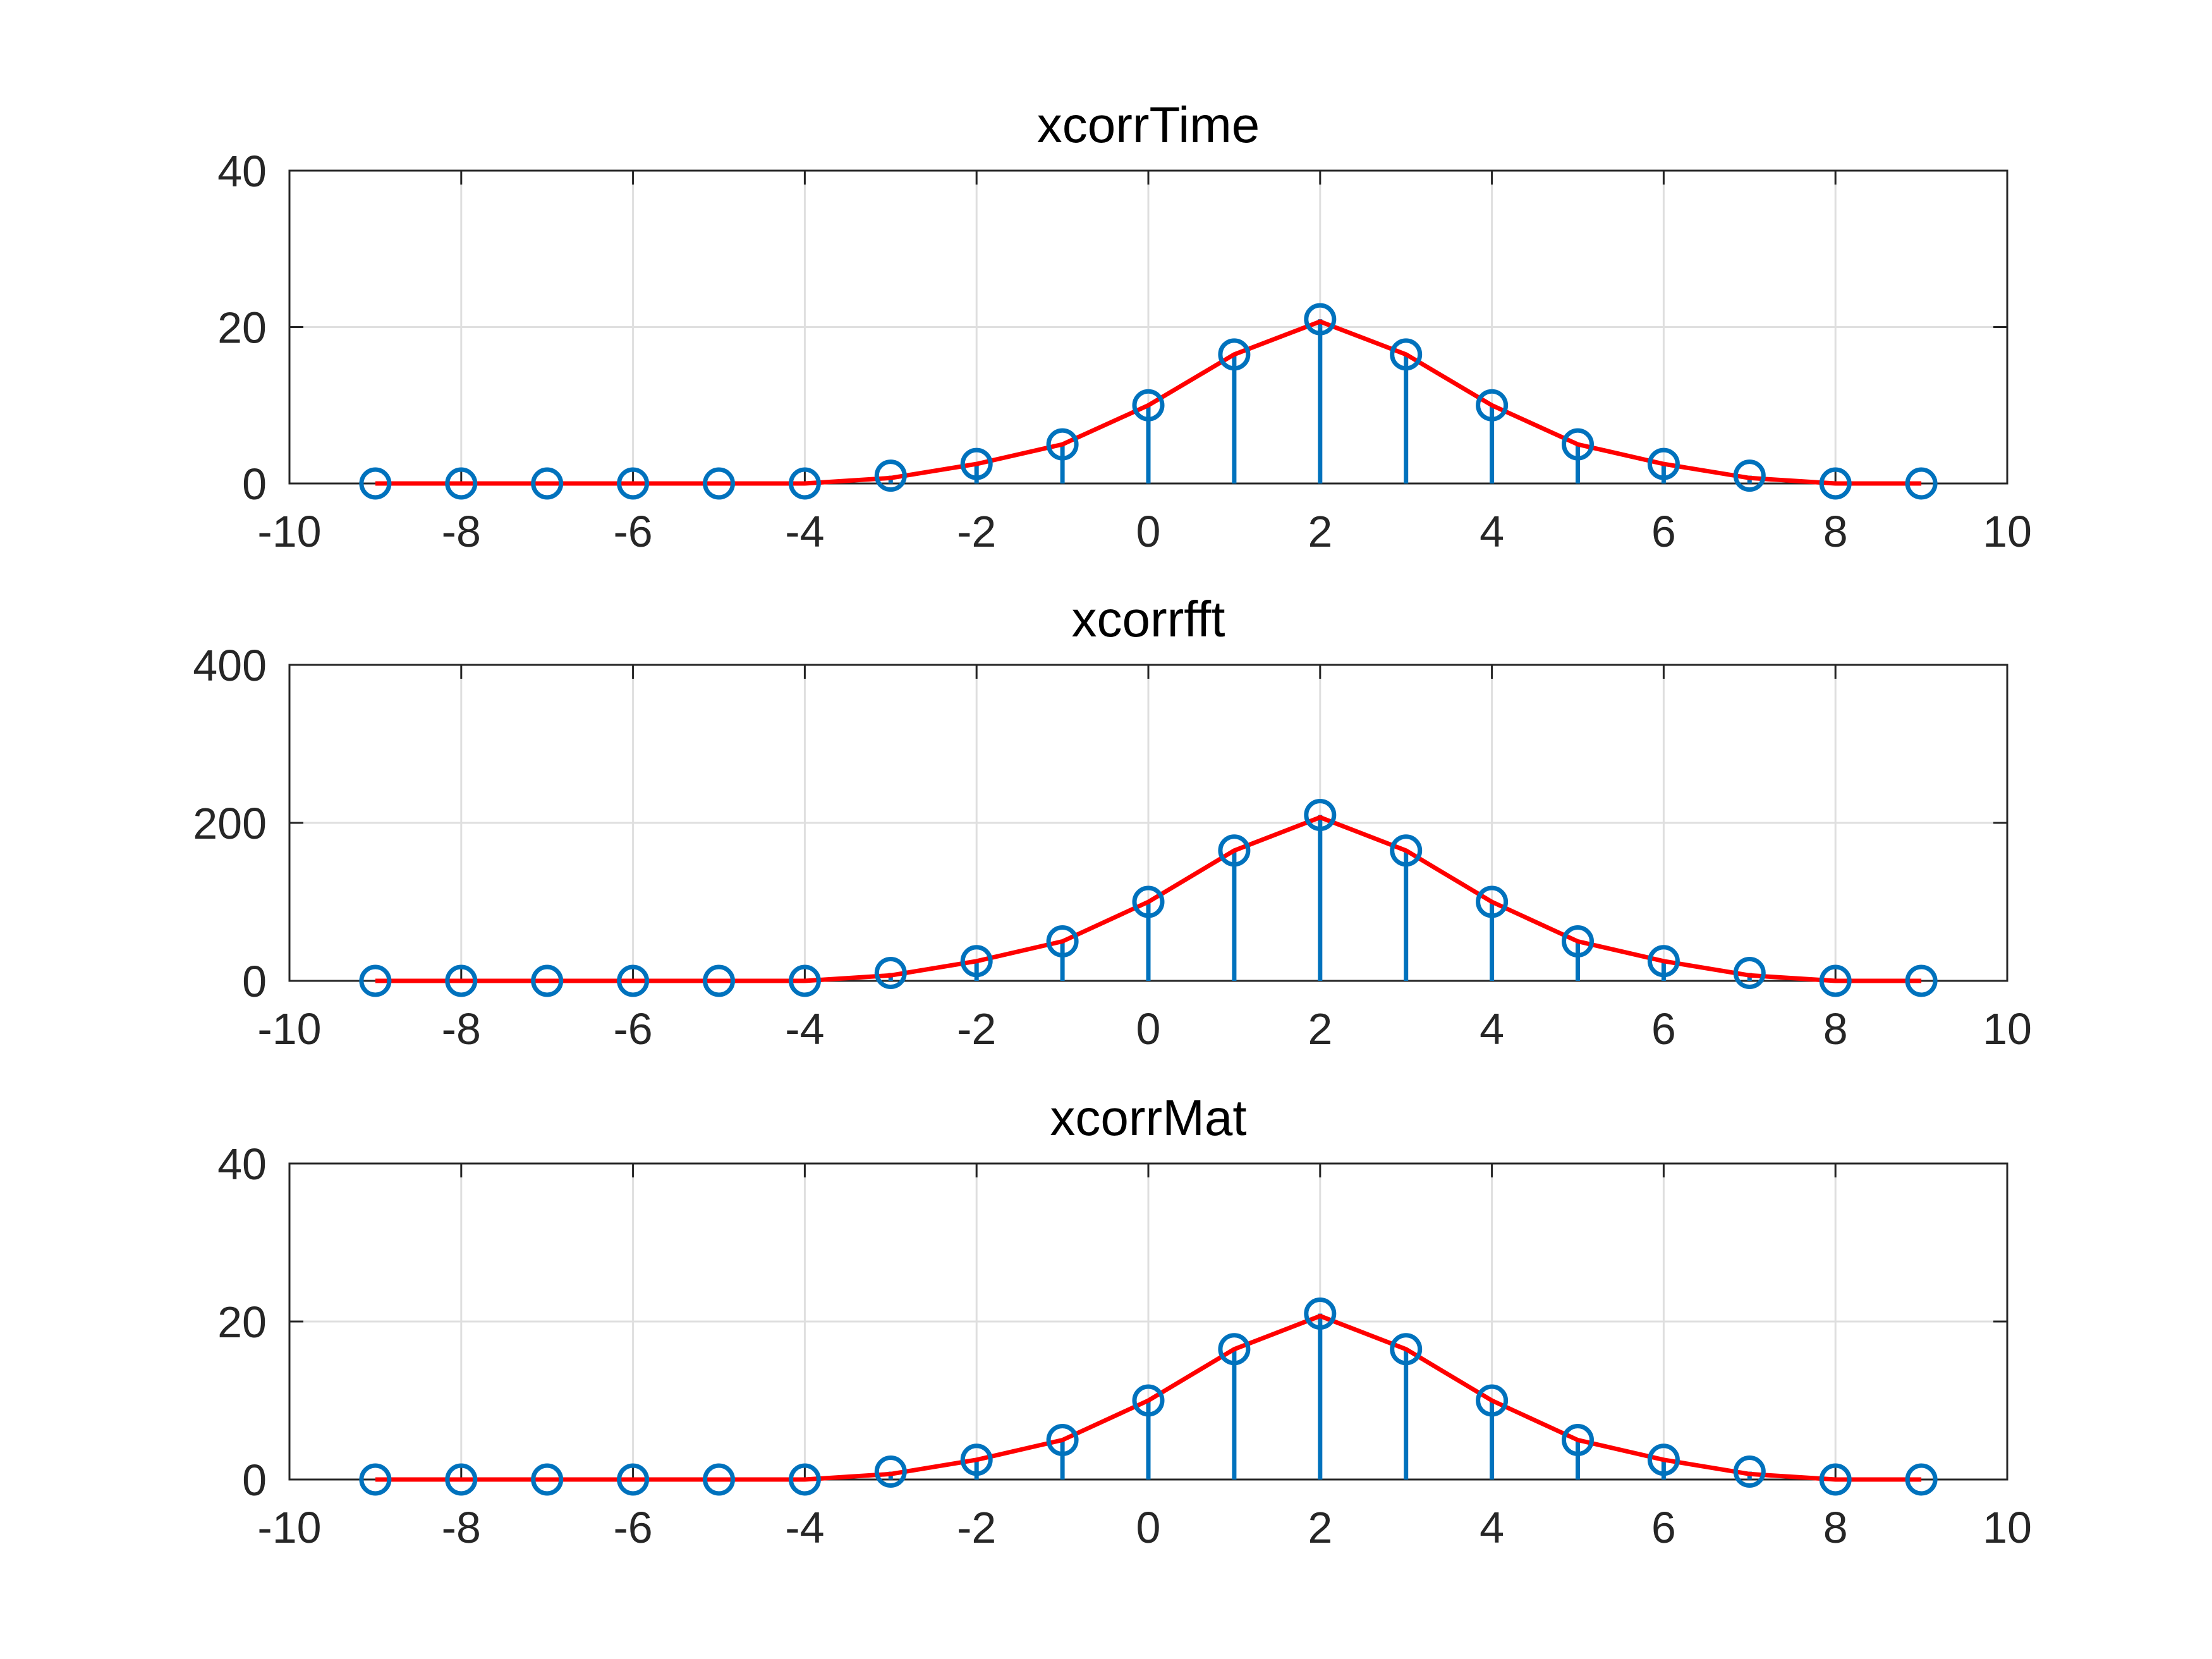  What do you see at coordinates (230, 665) in the screenshot?
I see `y-tick-label: 400` at bounding box center [230, 665].